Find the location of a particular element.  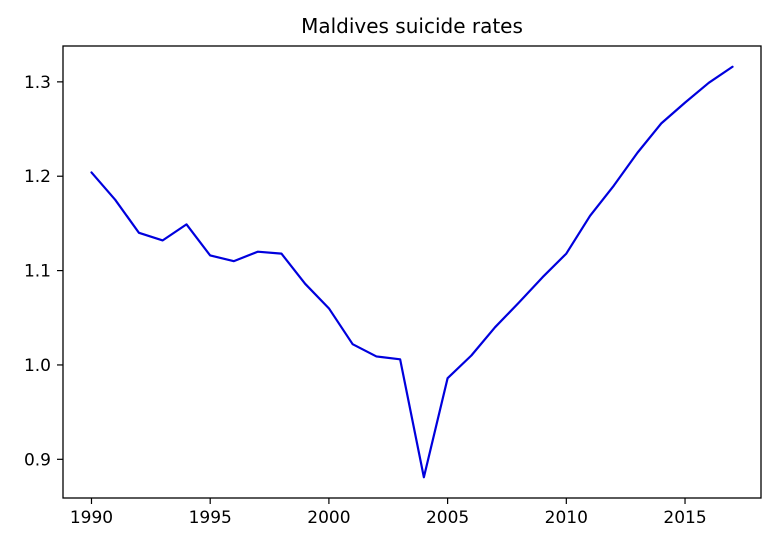

y-tick-label: 0.9 is located at coordinates (37, 460).